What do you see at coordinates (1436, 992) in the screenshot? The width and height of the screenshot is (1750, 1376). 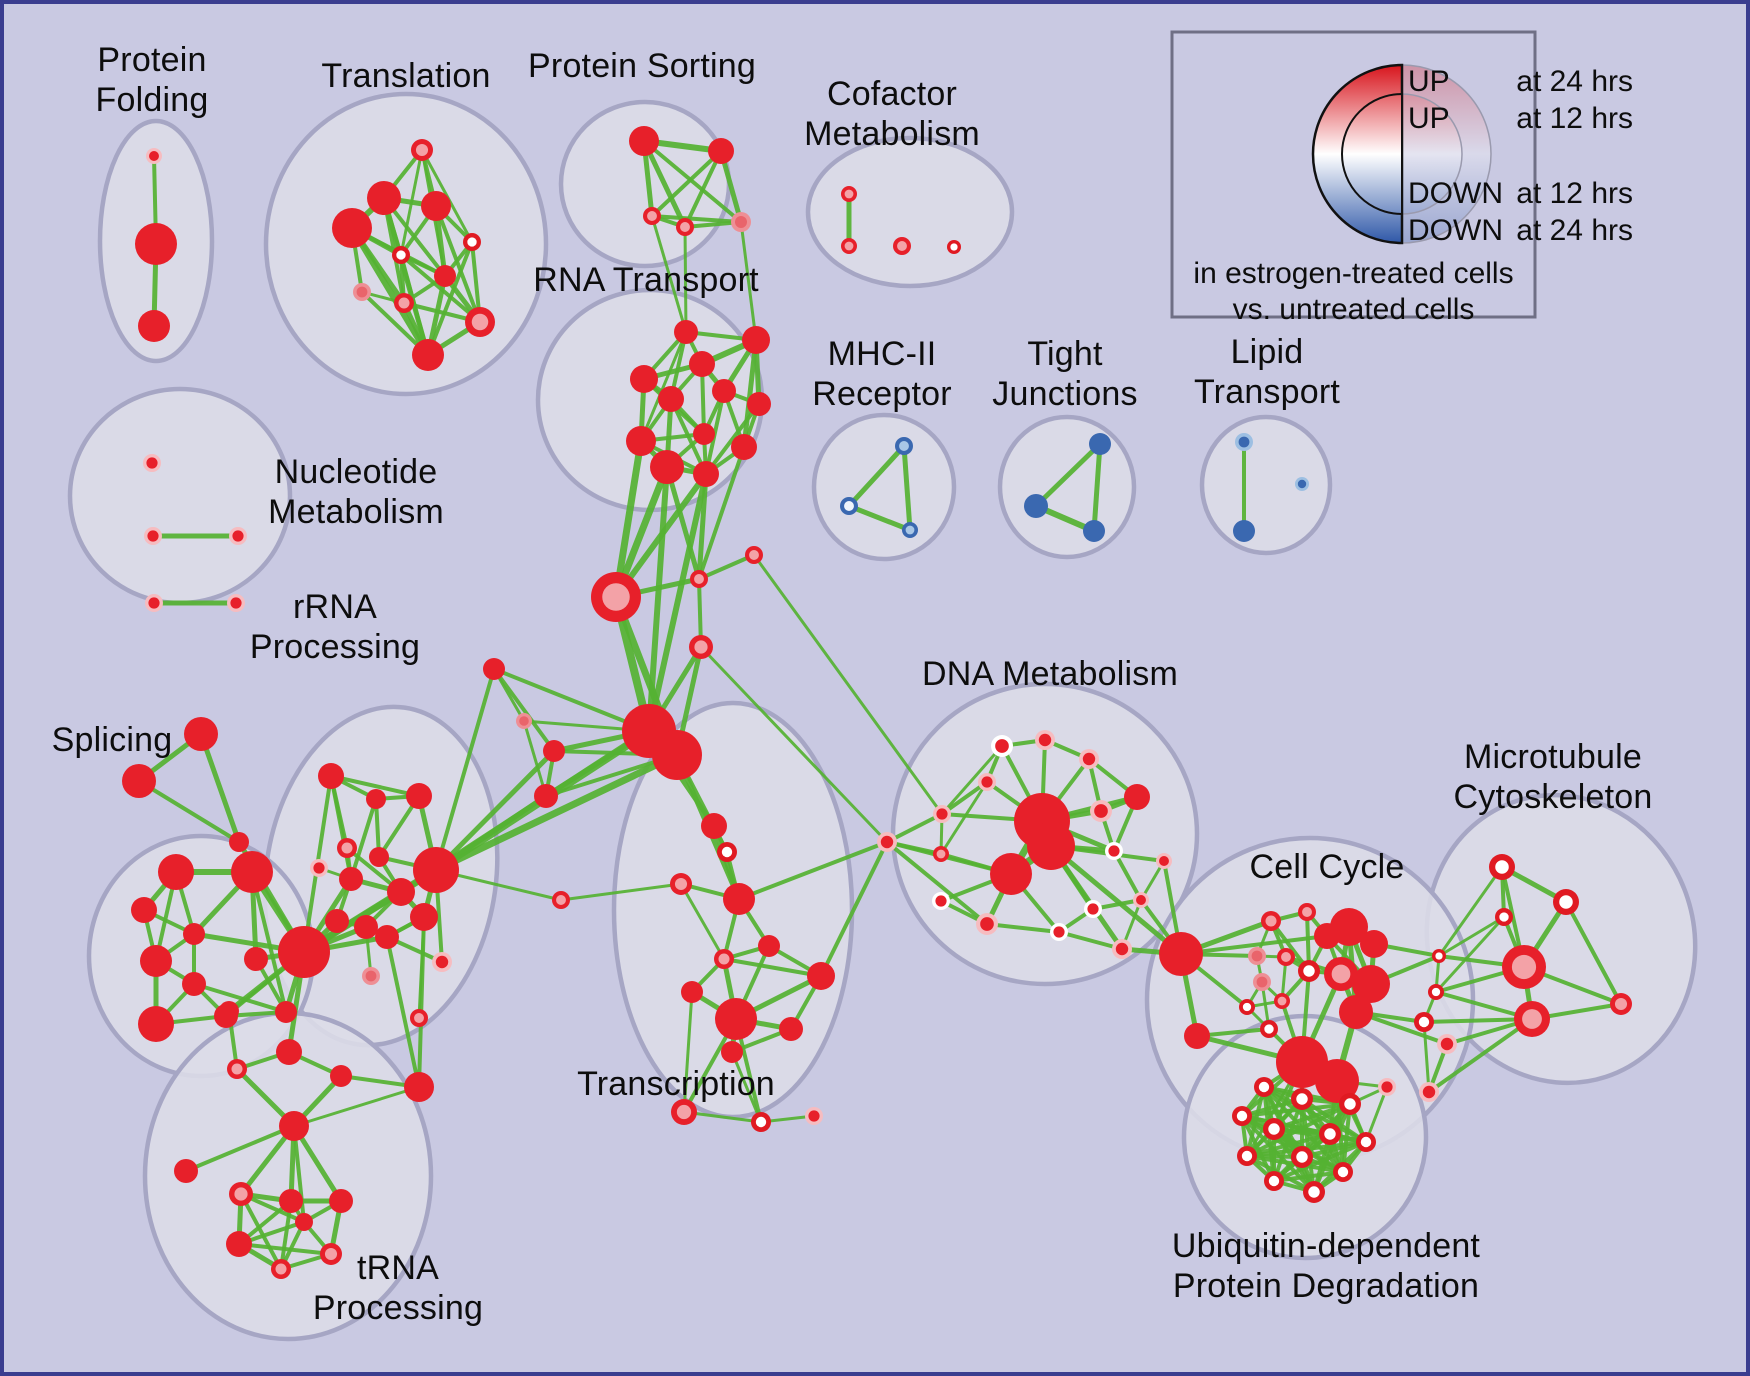 I see `node-core-mt5` at bounding box center [1436, 992].